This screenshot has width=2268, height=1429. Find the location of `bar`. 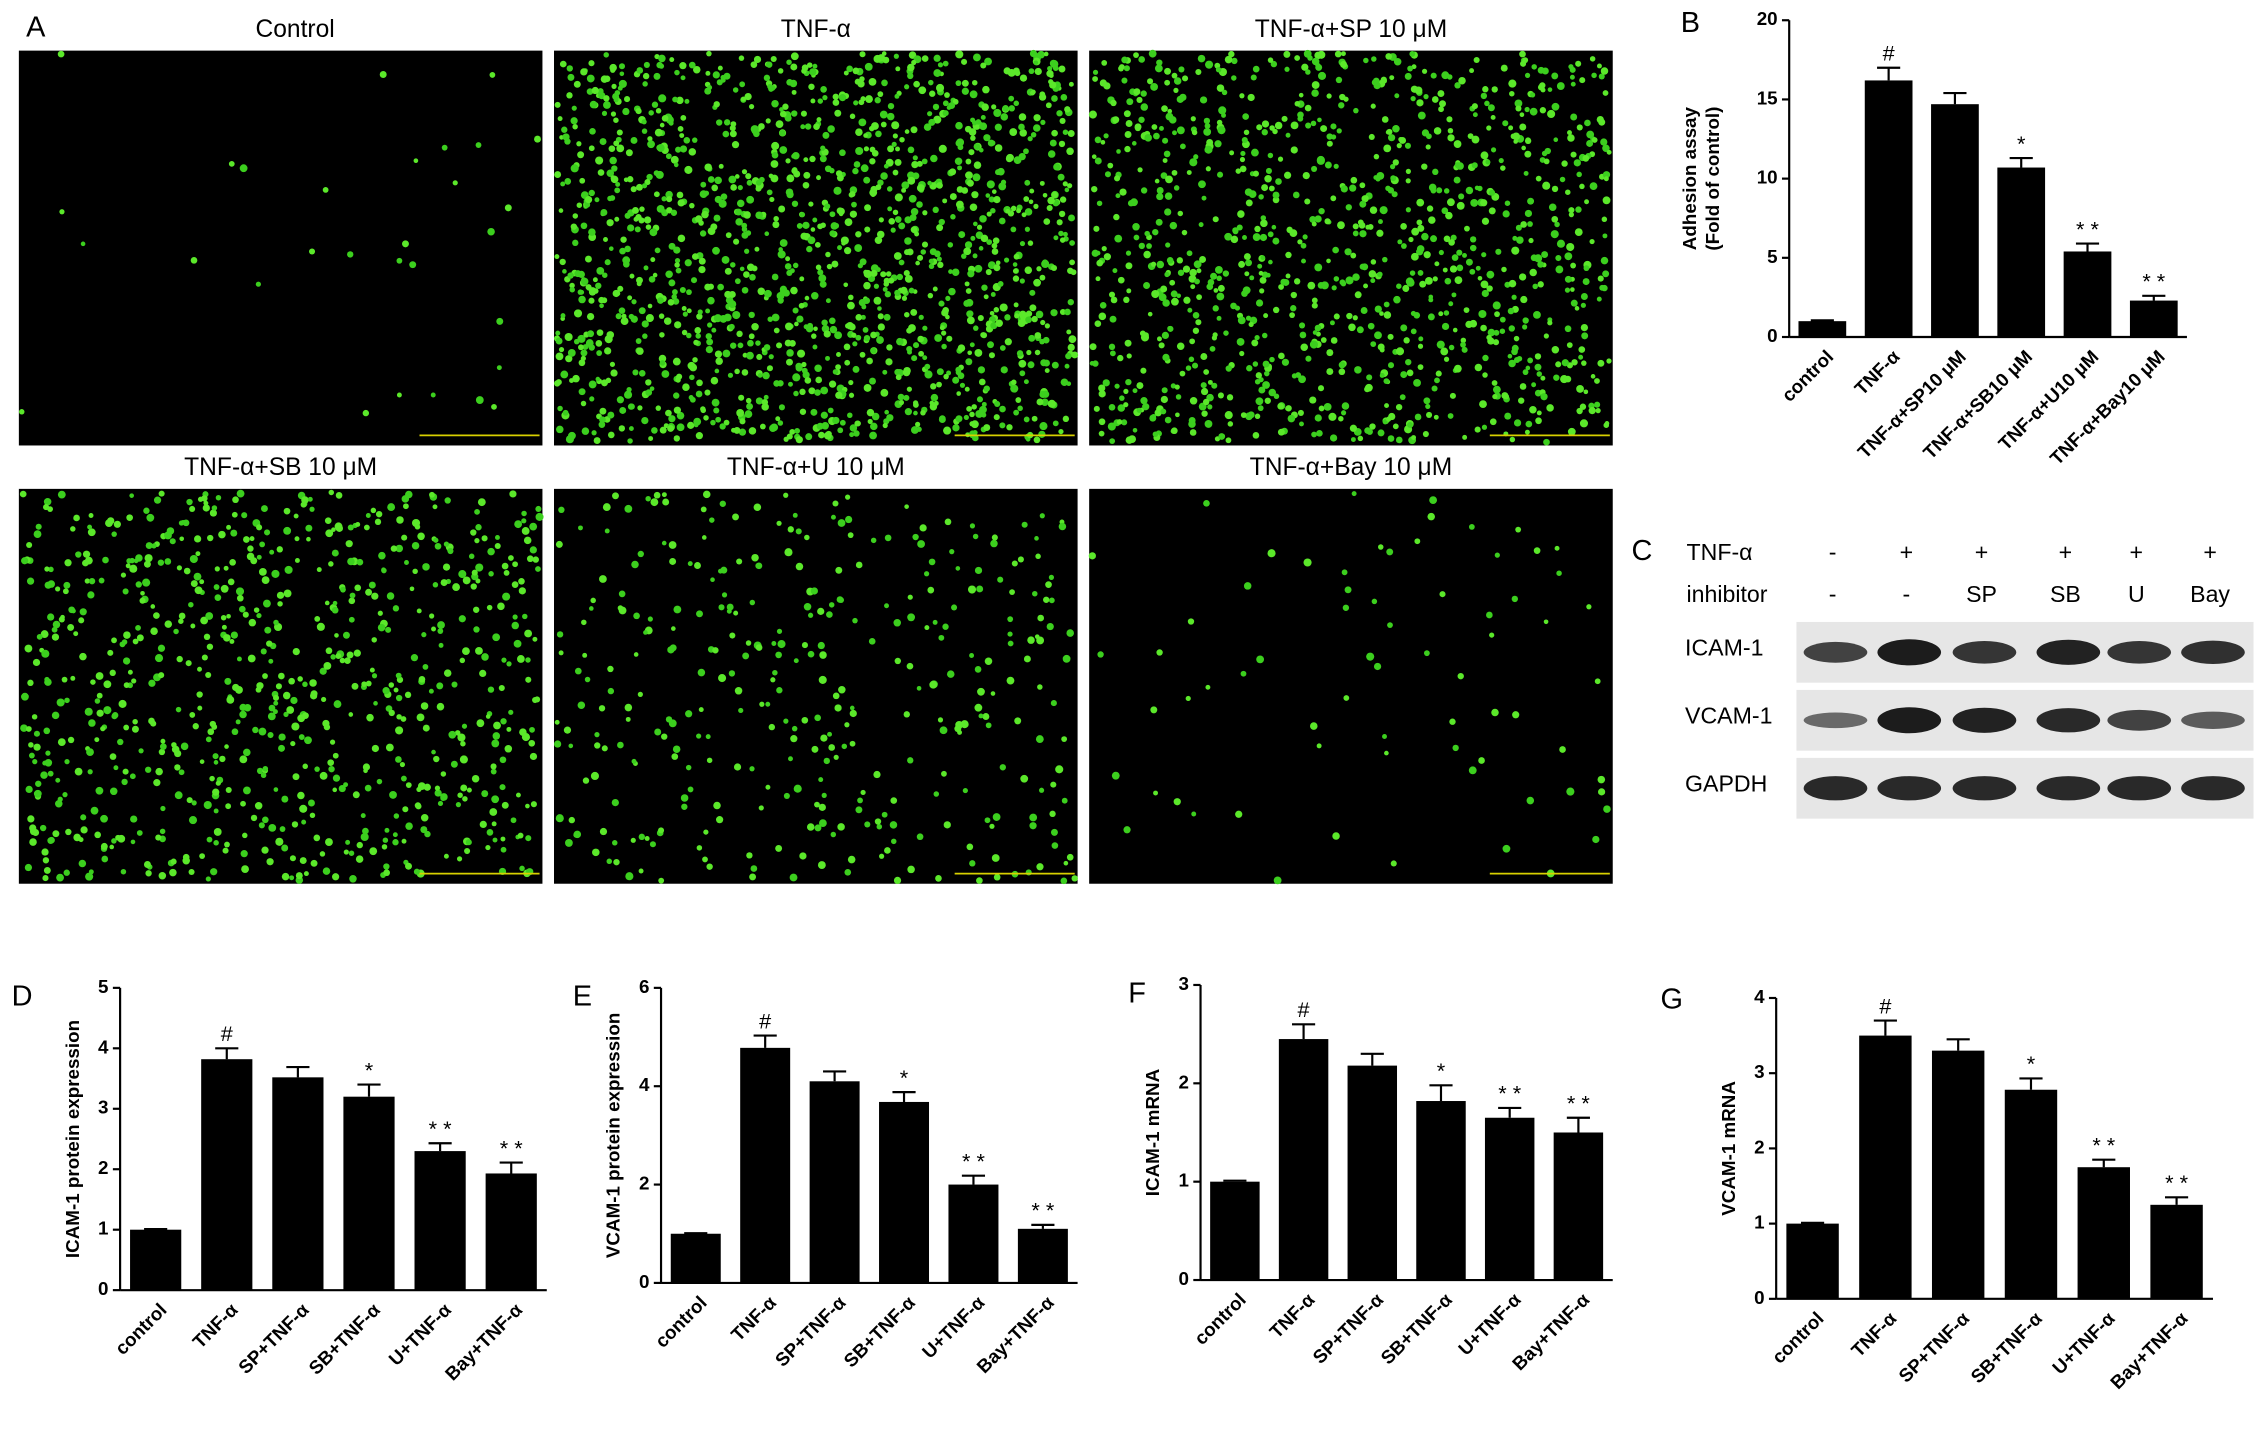

bar is located at coordinates (156, 1260).